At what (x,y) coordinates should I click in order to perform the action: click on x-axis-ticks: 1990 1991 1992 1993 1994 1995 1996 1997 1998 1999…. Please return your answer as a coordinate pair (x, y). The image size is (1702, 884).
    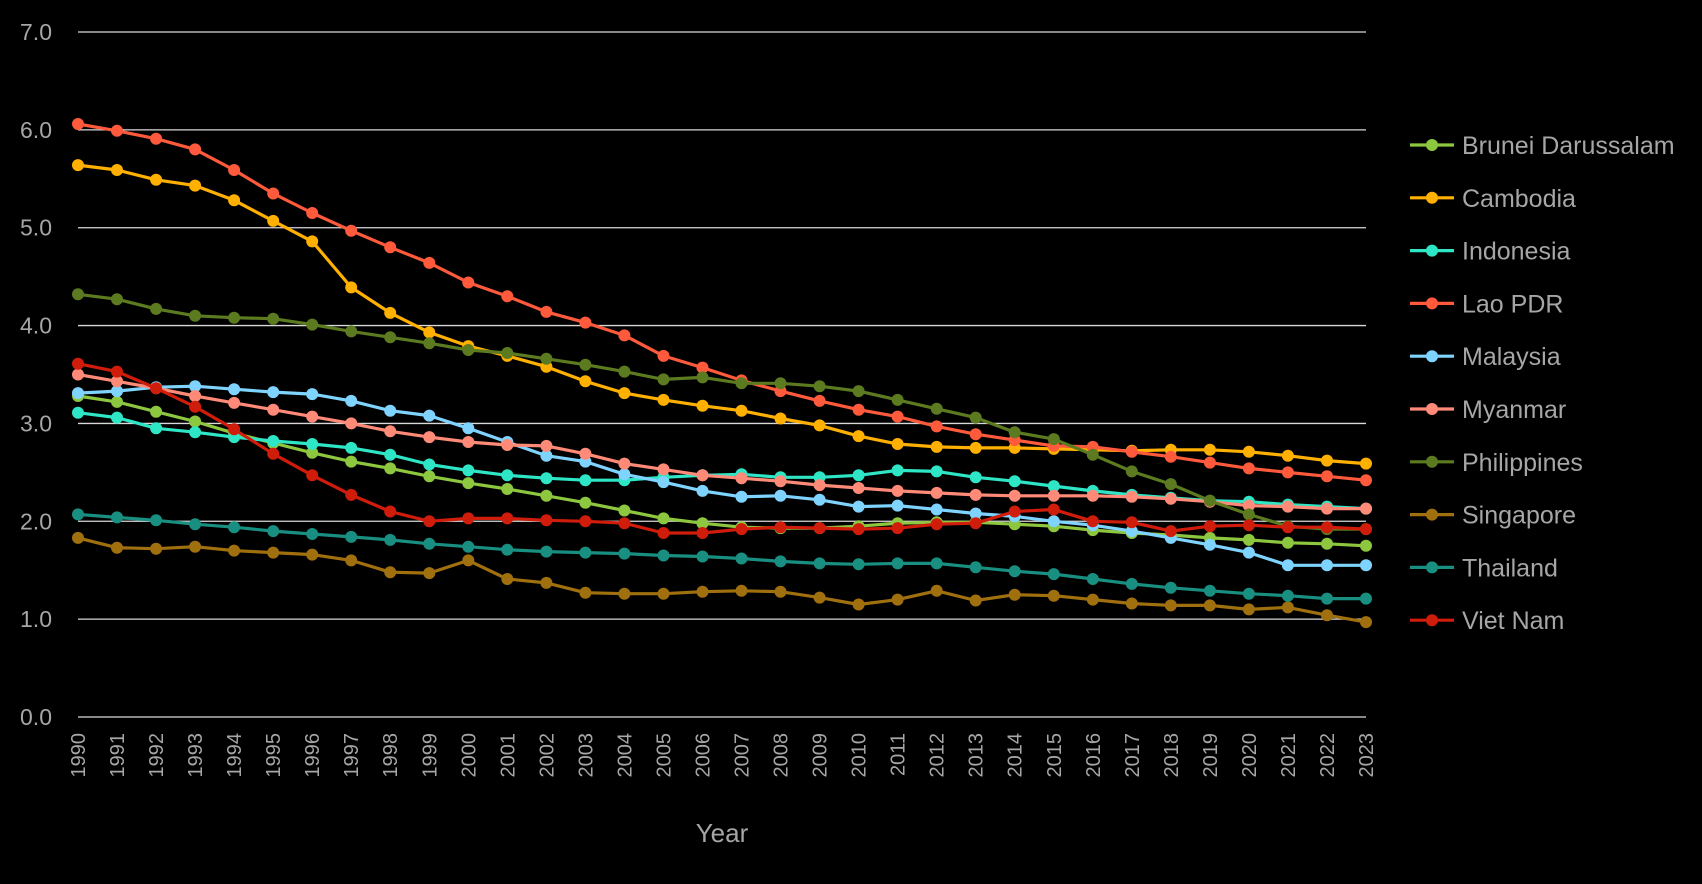
    Looking at the image, I should click on (723, 755).